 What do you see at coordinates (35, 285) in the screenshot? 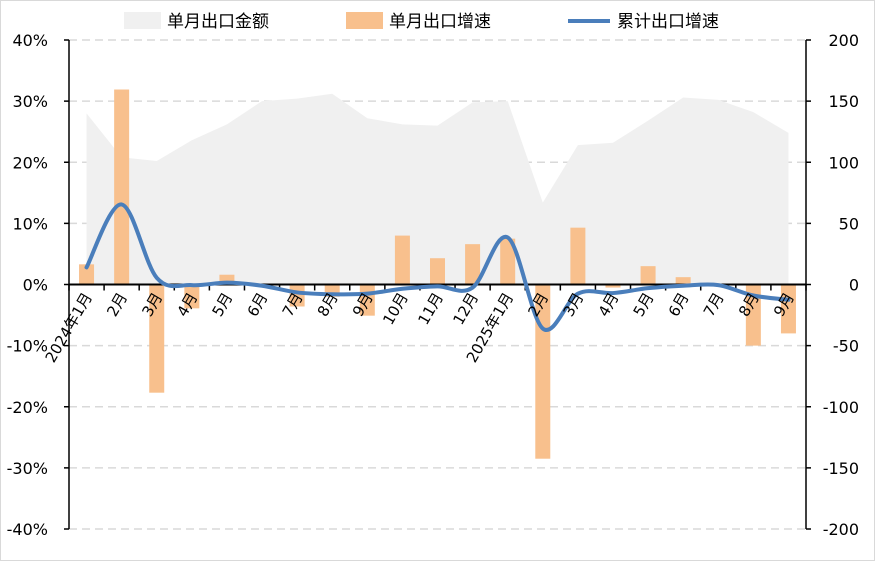
I see `left-tick-label: 0%` at bounding box center [35, 285].